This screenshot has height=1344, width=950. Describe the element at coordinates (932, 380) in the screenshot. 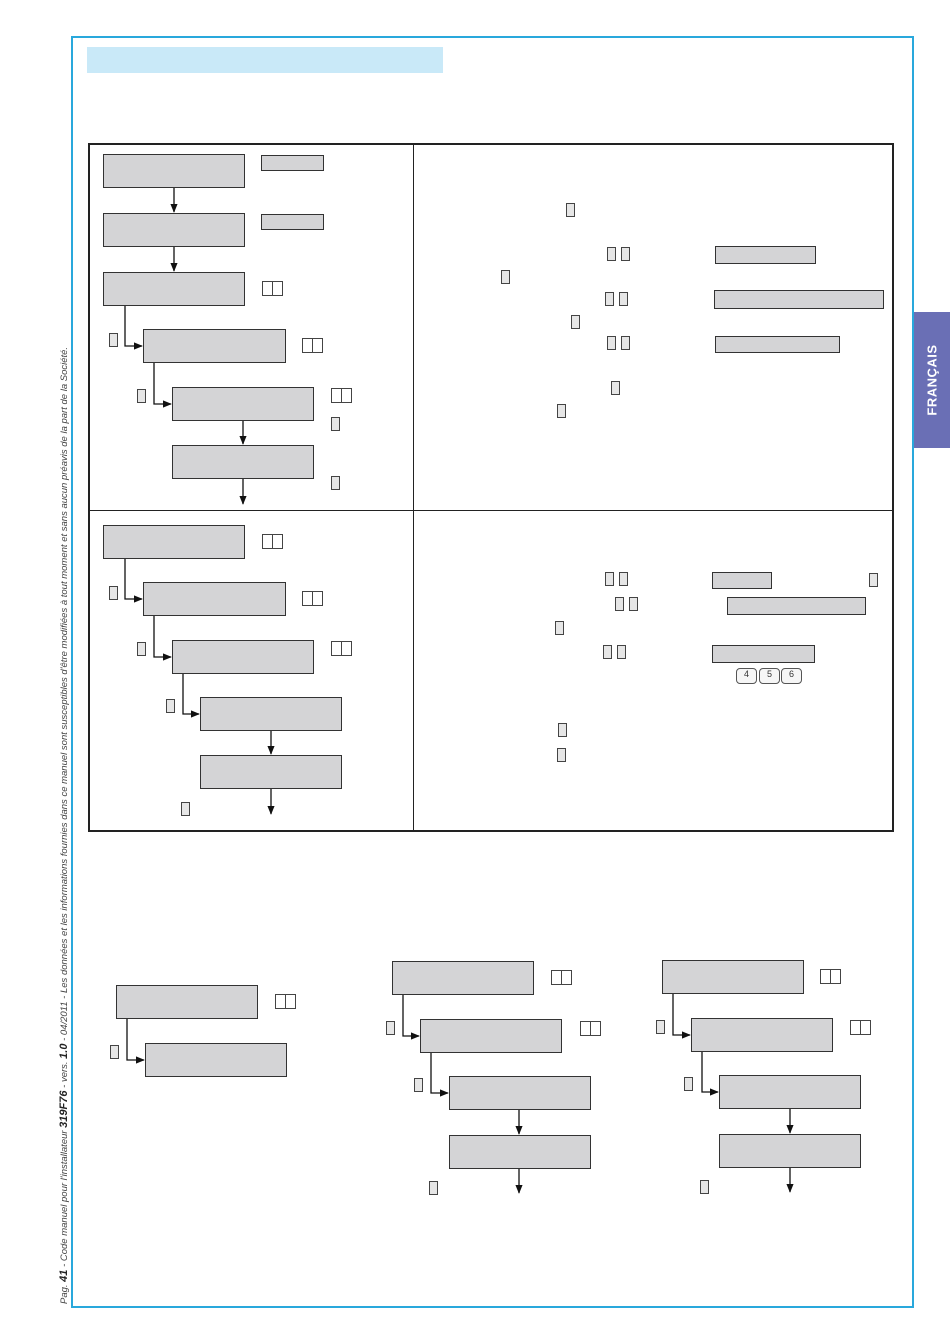

I see `language-tab: FRANÇAIS` at that location.